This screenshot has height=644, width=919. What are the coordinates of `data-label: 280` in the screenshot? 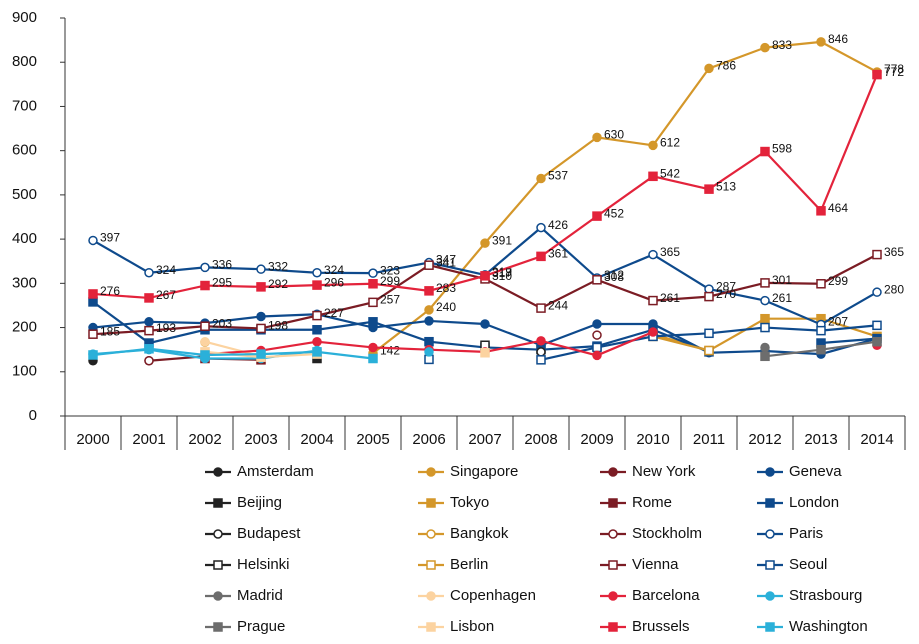 It's located at (894, 289).